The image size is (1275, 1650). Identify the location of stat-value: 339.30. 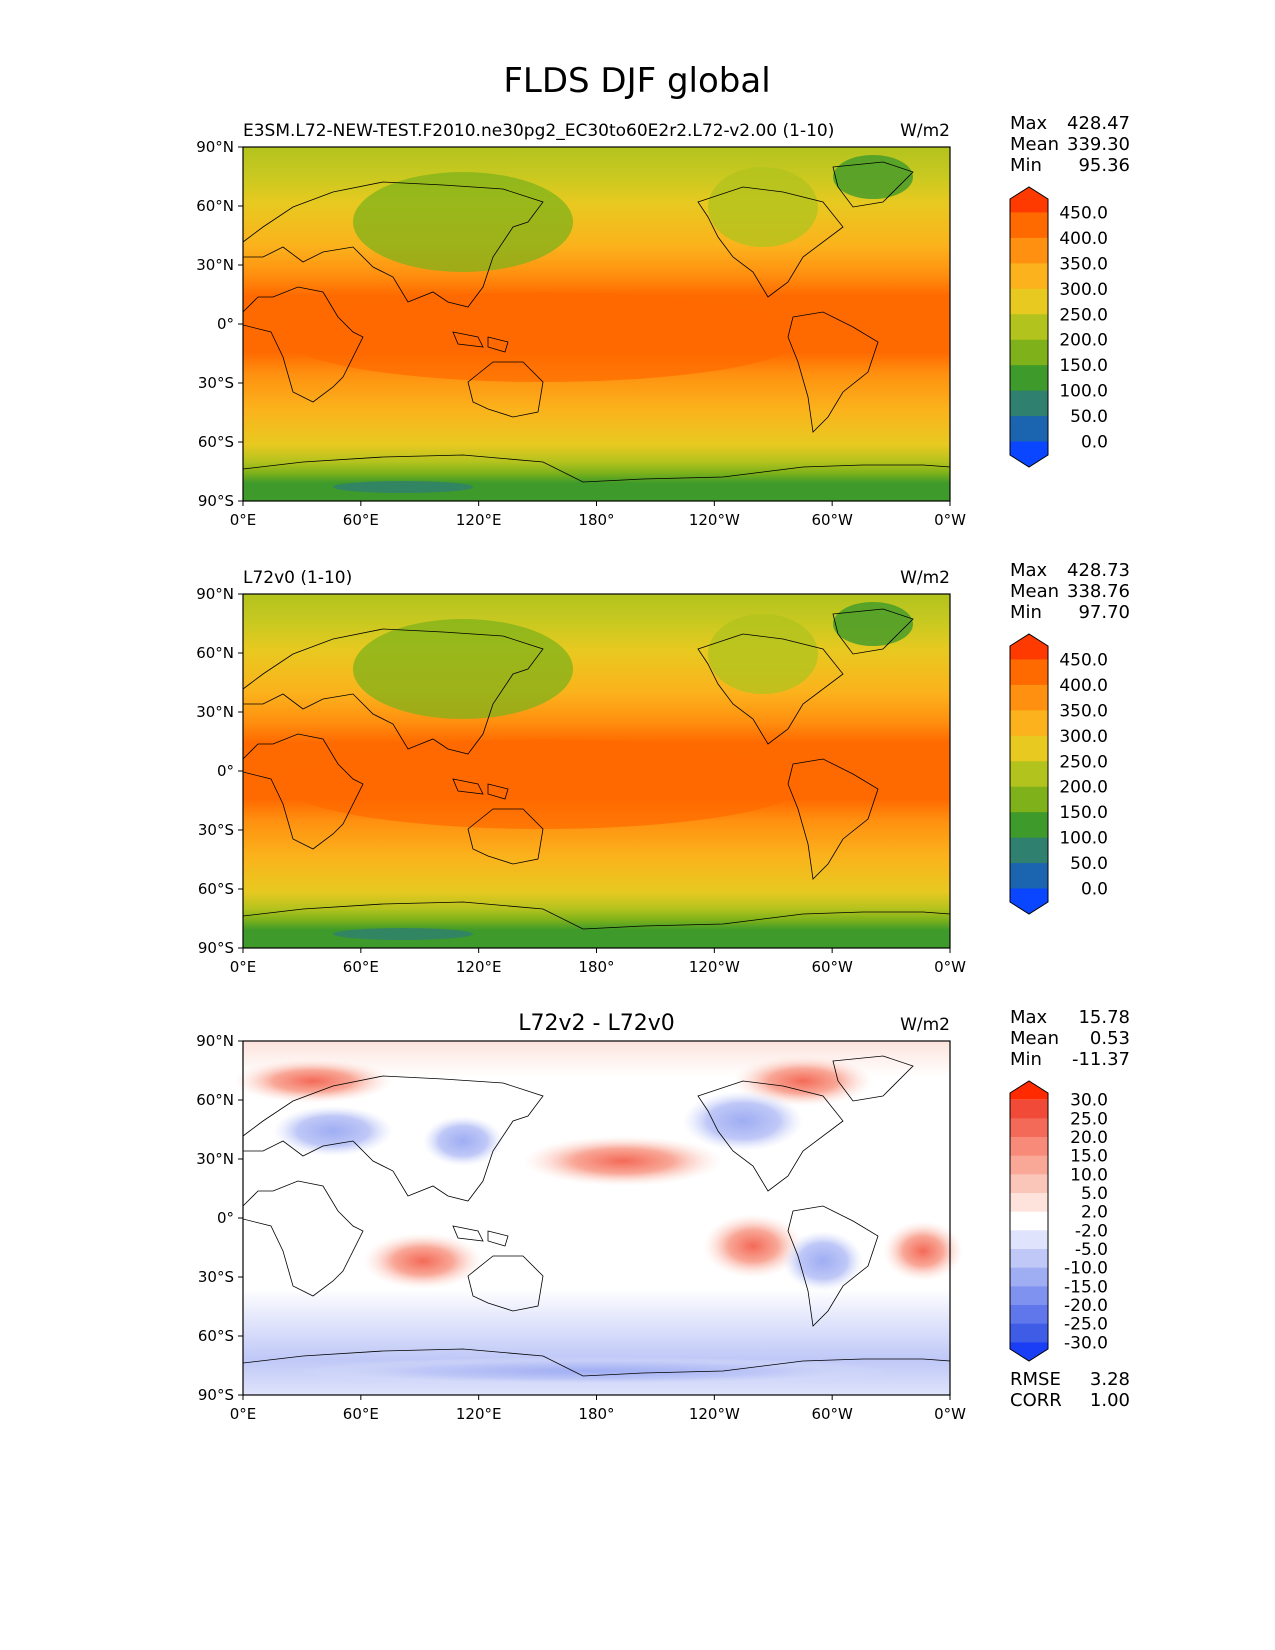
(1098, 144).